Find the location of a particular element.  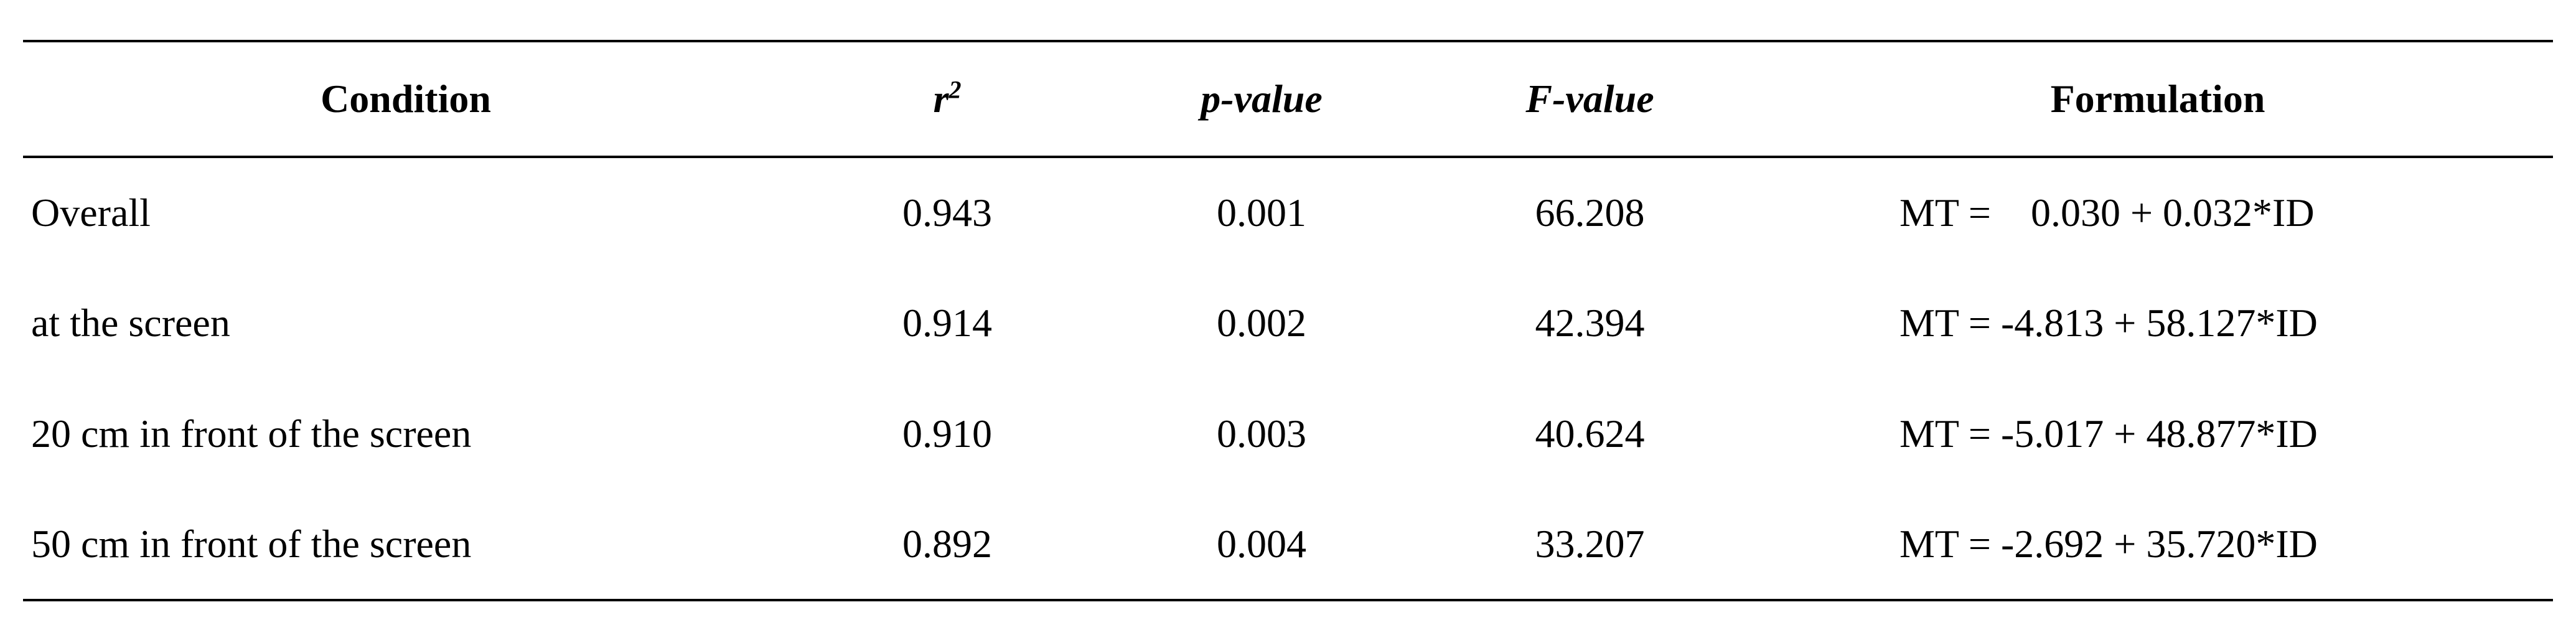

header-r-squared-base: r is located at coordinates (941, 99).